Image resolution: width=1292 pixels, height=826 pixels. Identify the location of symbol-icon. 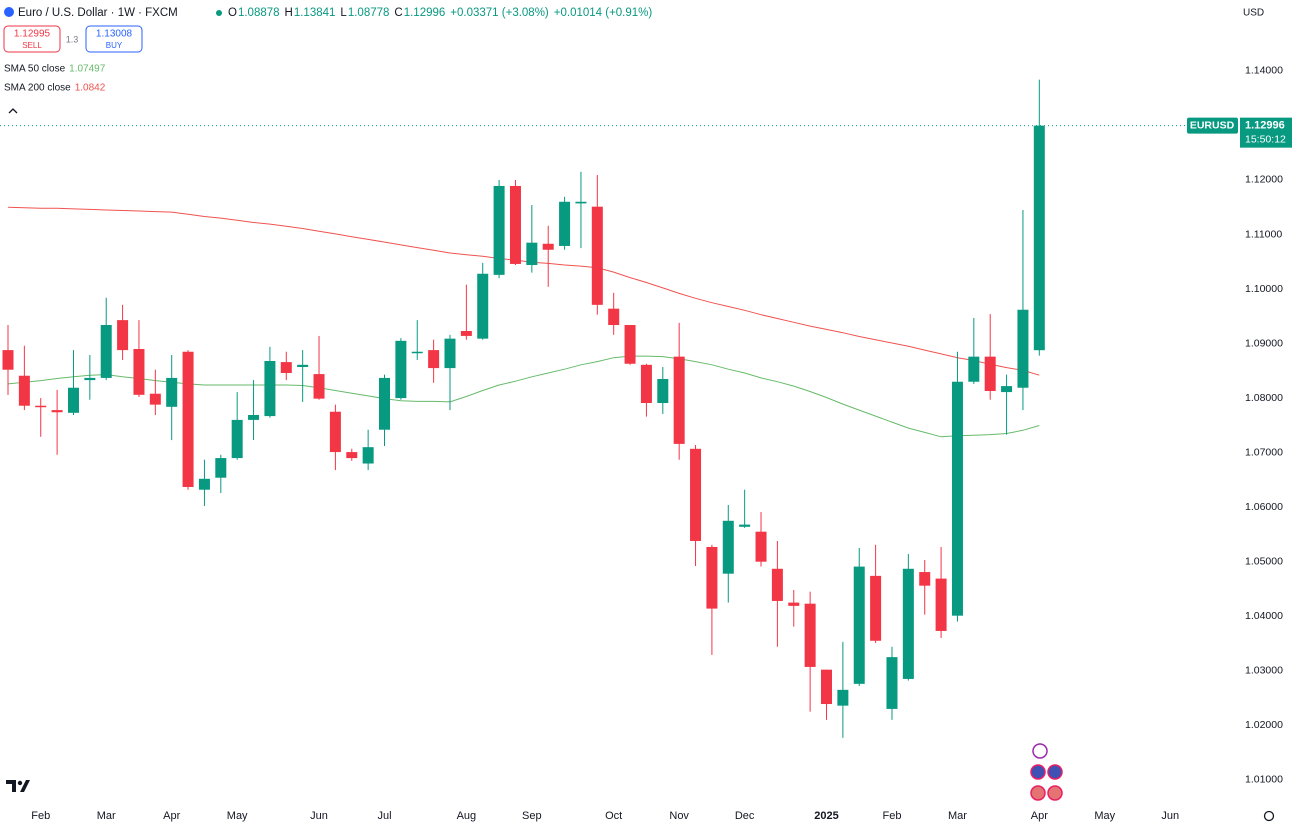
(9, 12).